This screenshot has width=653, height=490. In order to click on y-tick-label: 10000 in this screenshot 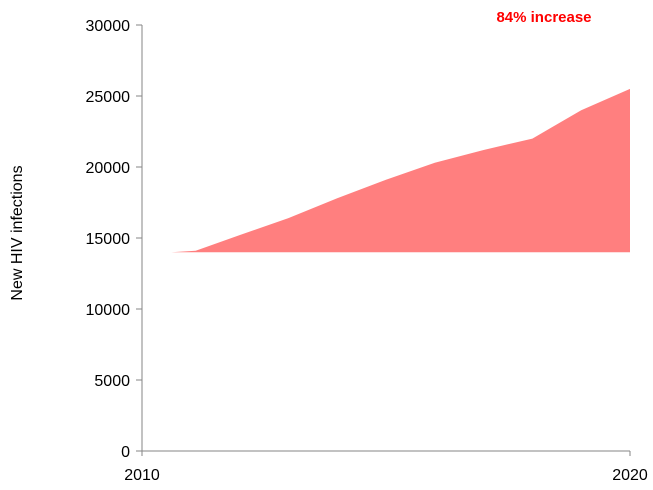, I will do `click(108, 310)`.